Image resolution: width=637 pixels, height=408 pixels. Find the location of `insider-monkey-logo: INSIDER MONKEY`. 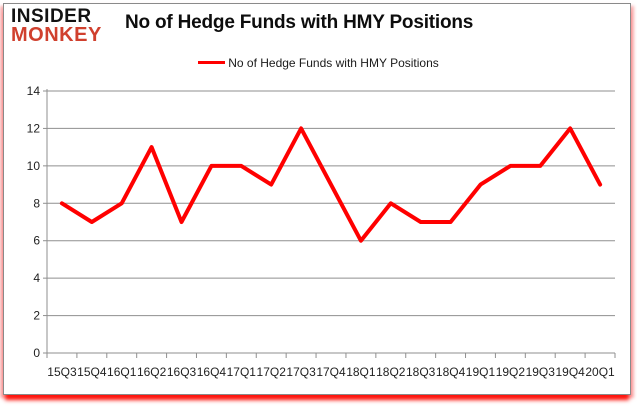

insider-monkey-logo: INSIDER MONKEY is located at coordinates (56, 26).